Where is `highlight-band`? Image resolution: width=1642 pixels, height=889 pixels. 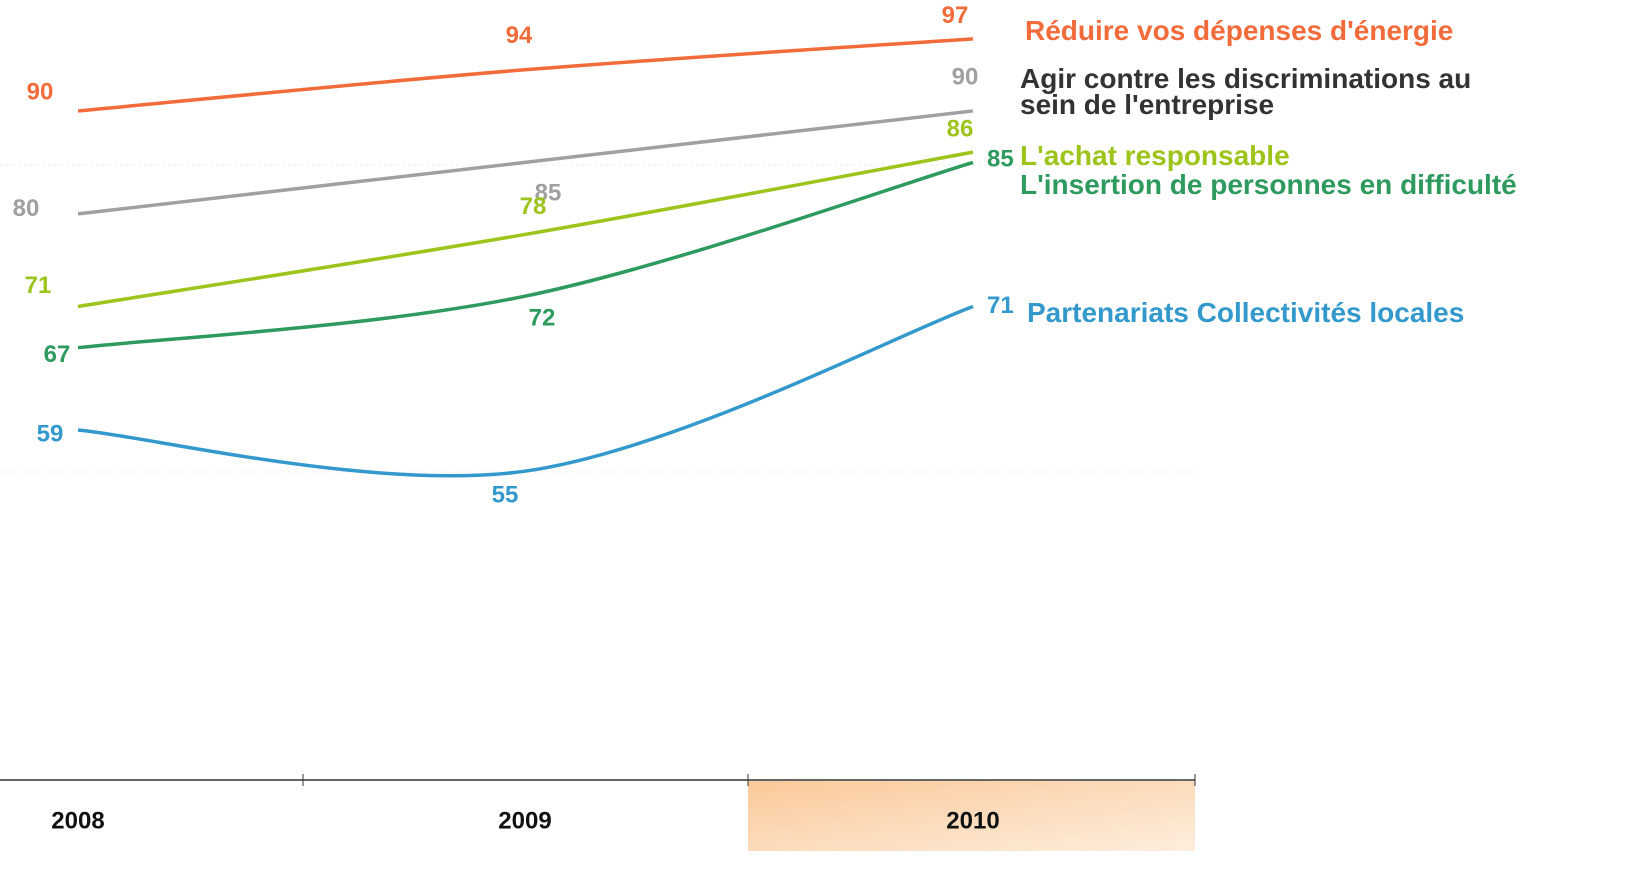 highlight-band is located at coordinates (971, 816).